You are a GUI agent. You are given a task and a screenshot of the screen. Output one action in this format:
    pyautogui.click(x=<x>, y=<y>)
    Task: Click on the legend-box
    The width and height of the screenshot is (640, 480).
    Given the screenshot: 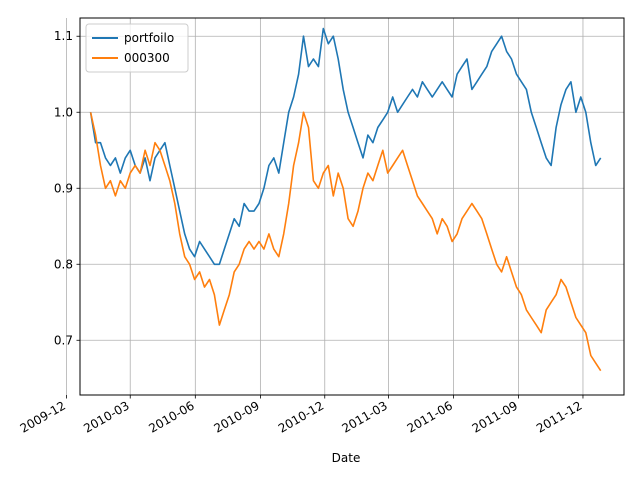 What is the action you would take?
    pyautogui.click(x=137, y=48)
    